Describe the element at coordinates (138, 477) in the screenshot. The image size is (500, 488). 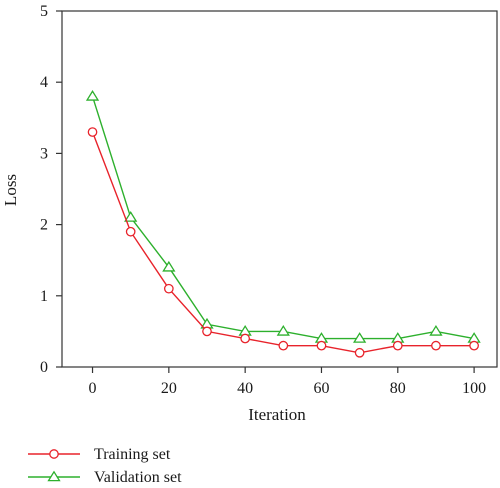
I see `legend-label: Validation set` at that location.